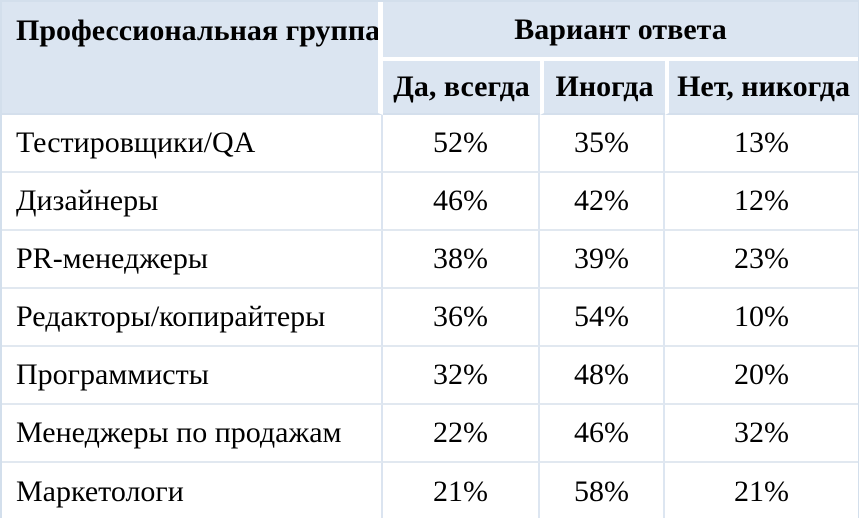  I want to click on cell-value: 39%, so click(602, 260).